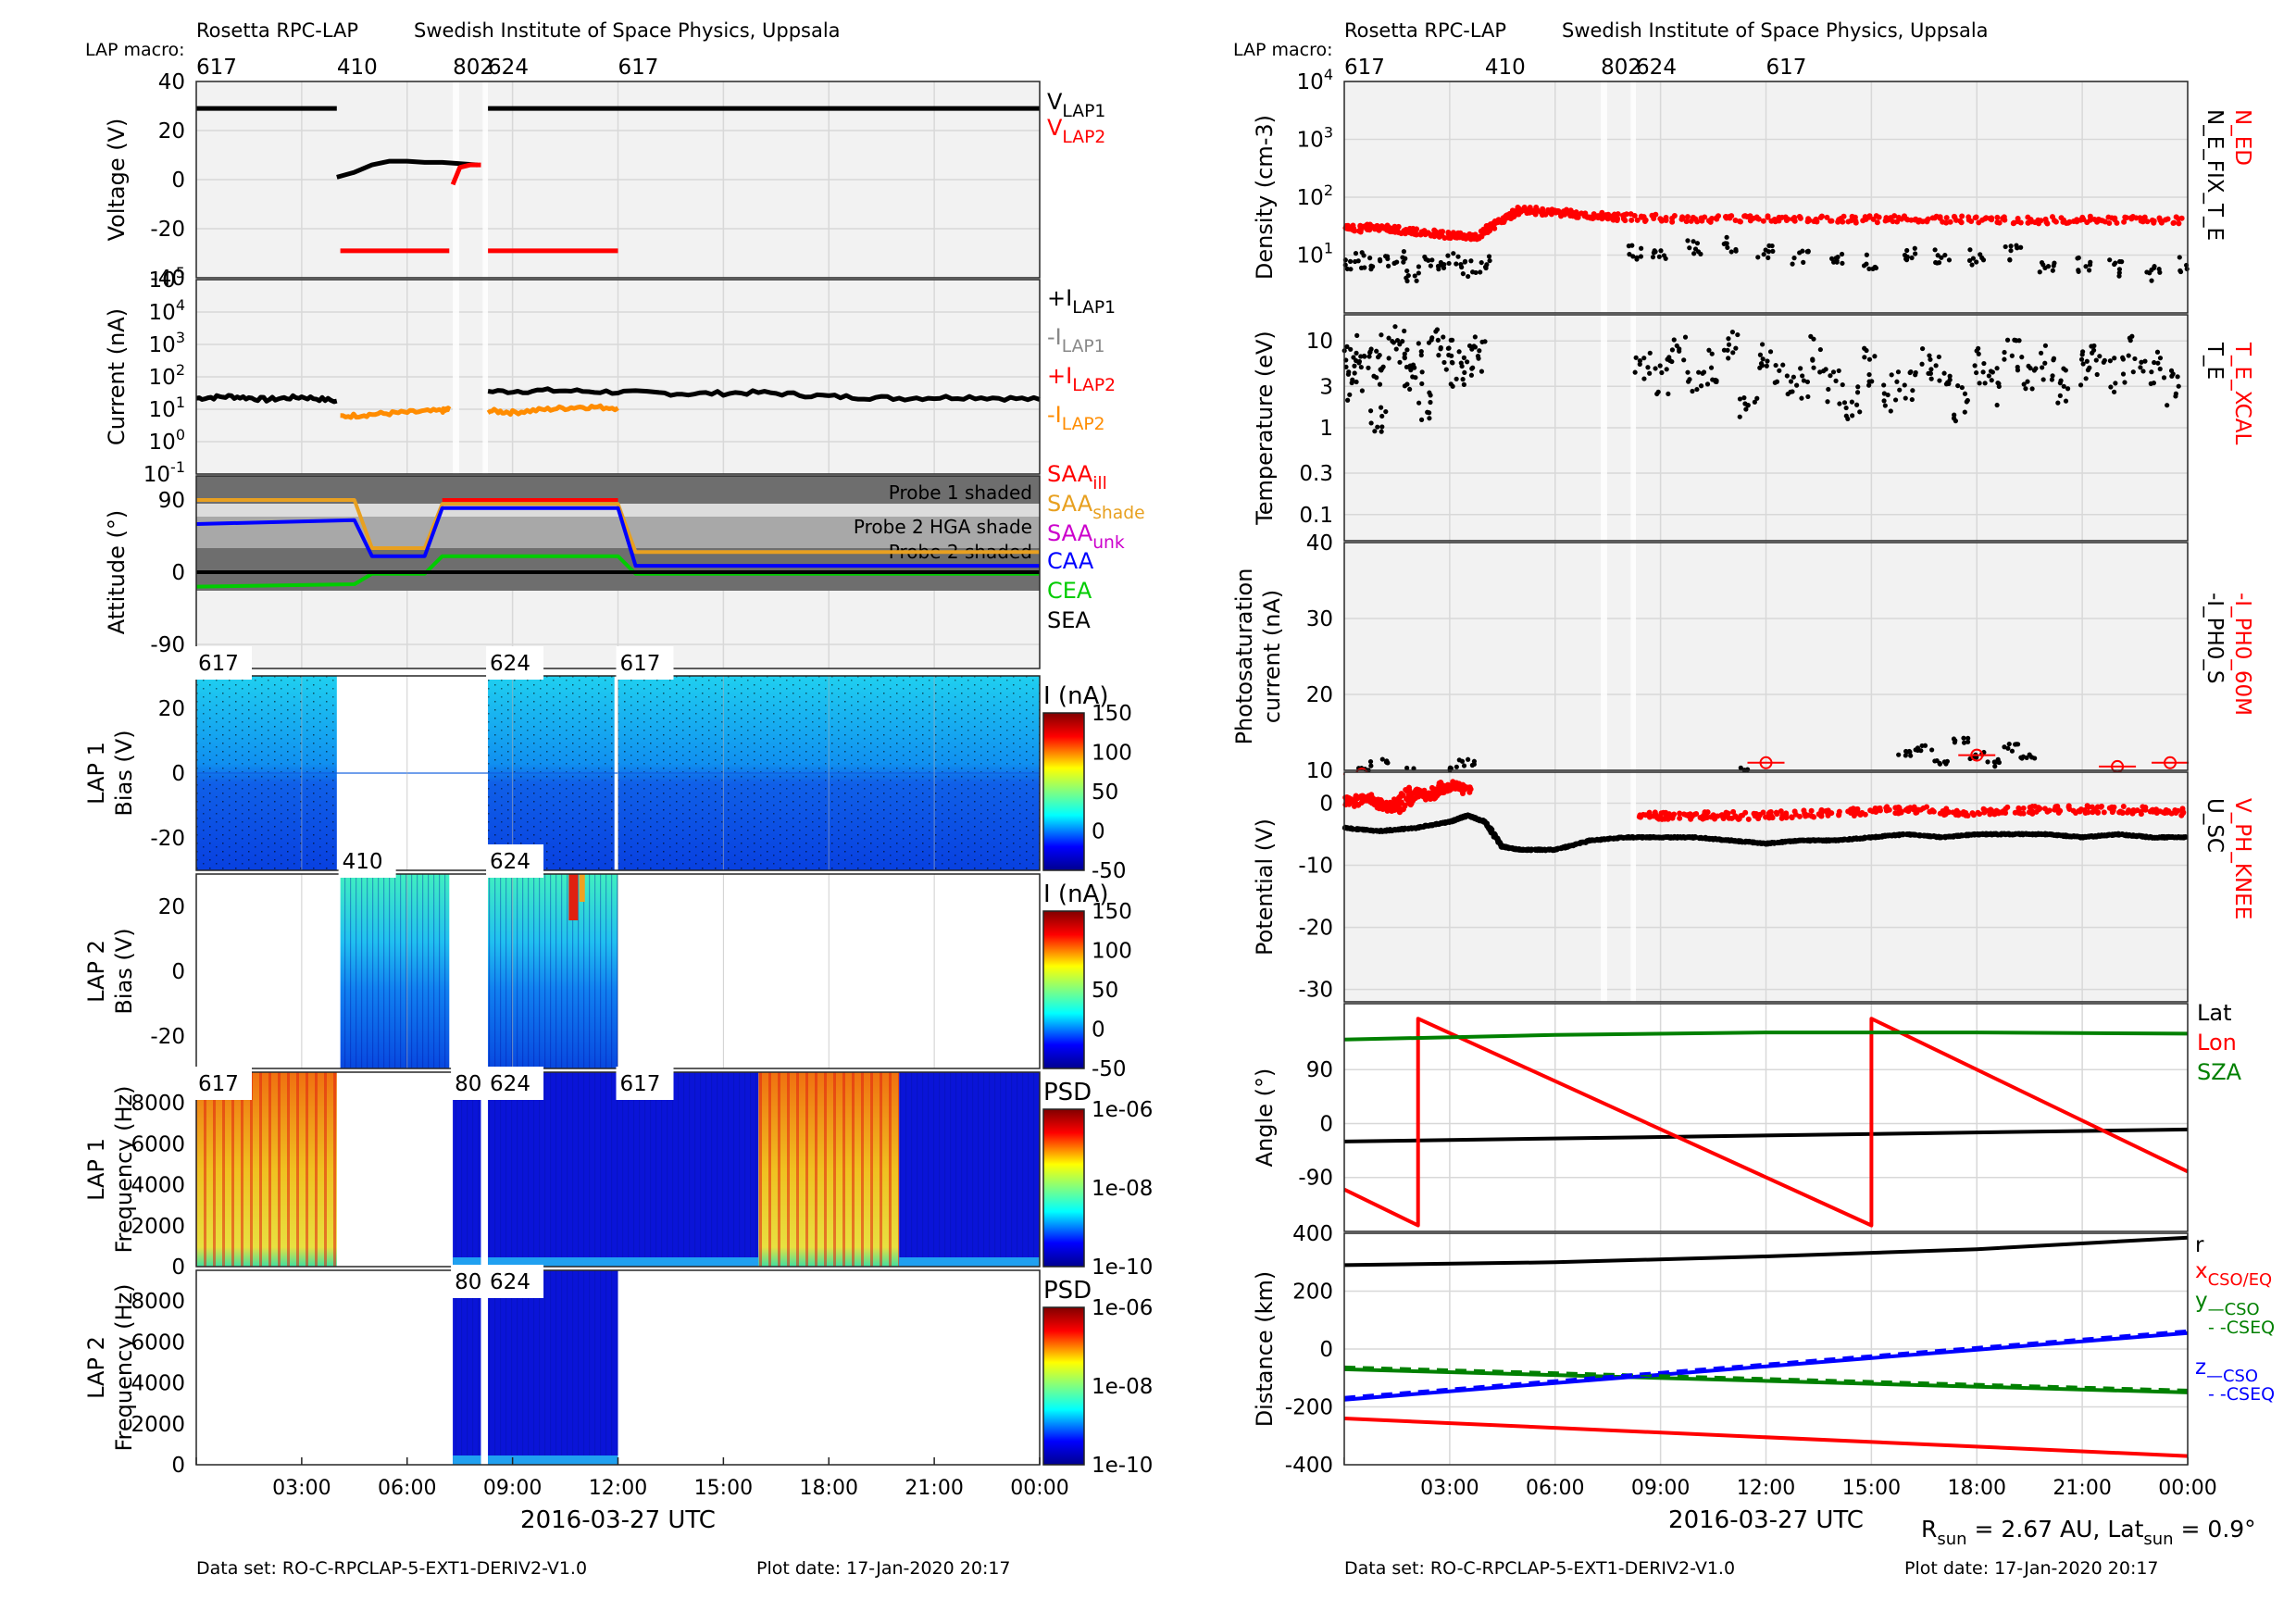  I want to click on attitude-legend-2: SAAunk, so click(1086, 536).